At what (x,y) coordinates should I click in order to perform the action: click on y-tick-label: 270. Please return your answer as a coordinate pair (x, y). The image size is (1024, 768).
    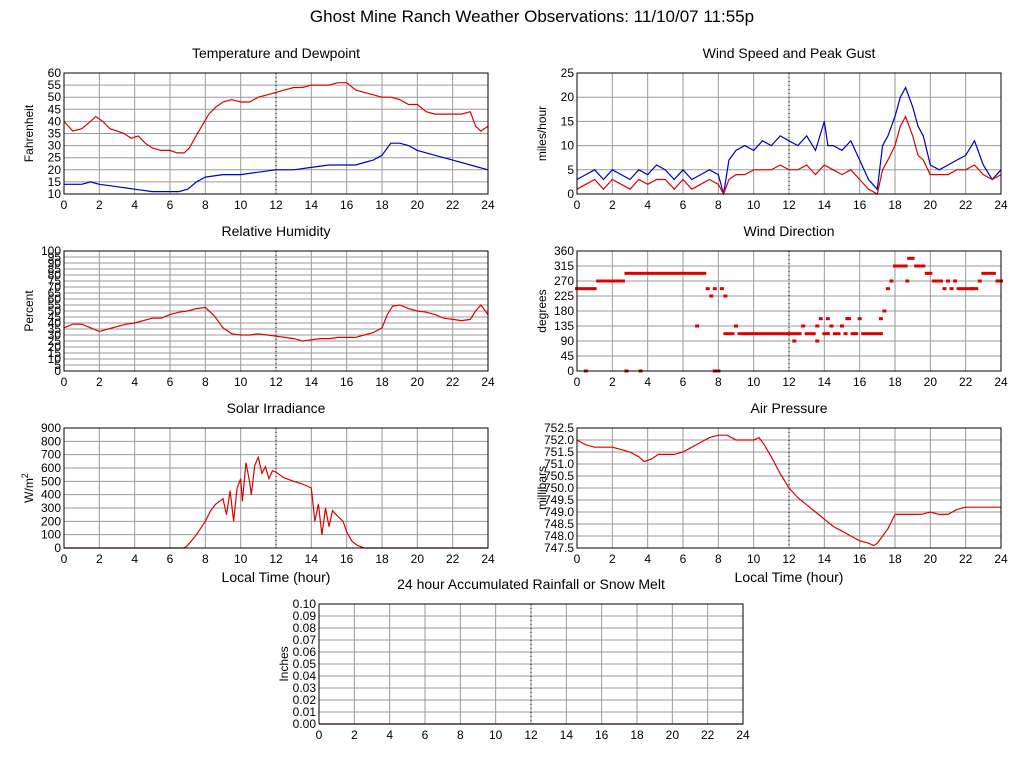
    Looking at the image, I should click on (564, 281).